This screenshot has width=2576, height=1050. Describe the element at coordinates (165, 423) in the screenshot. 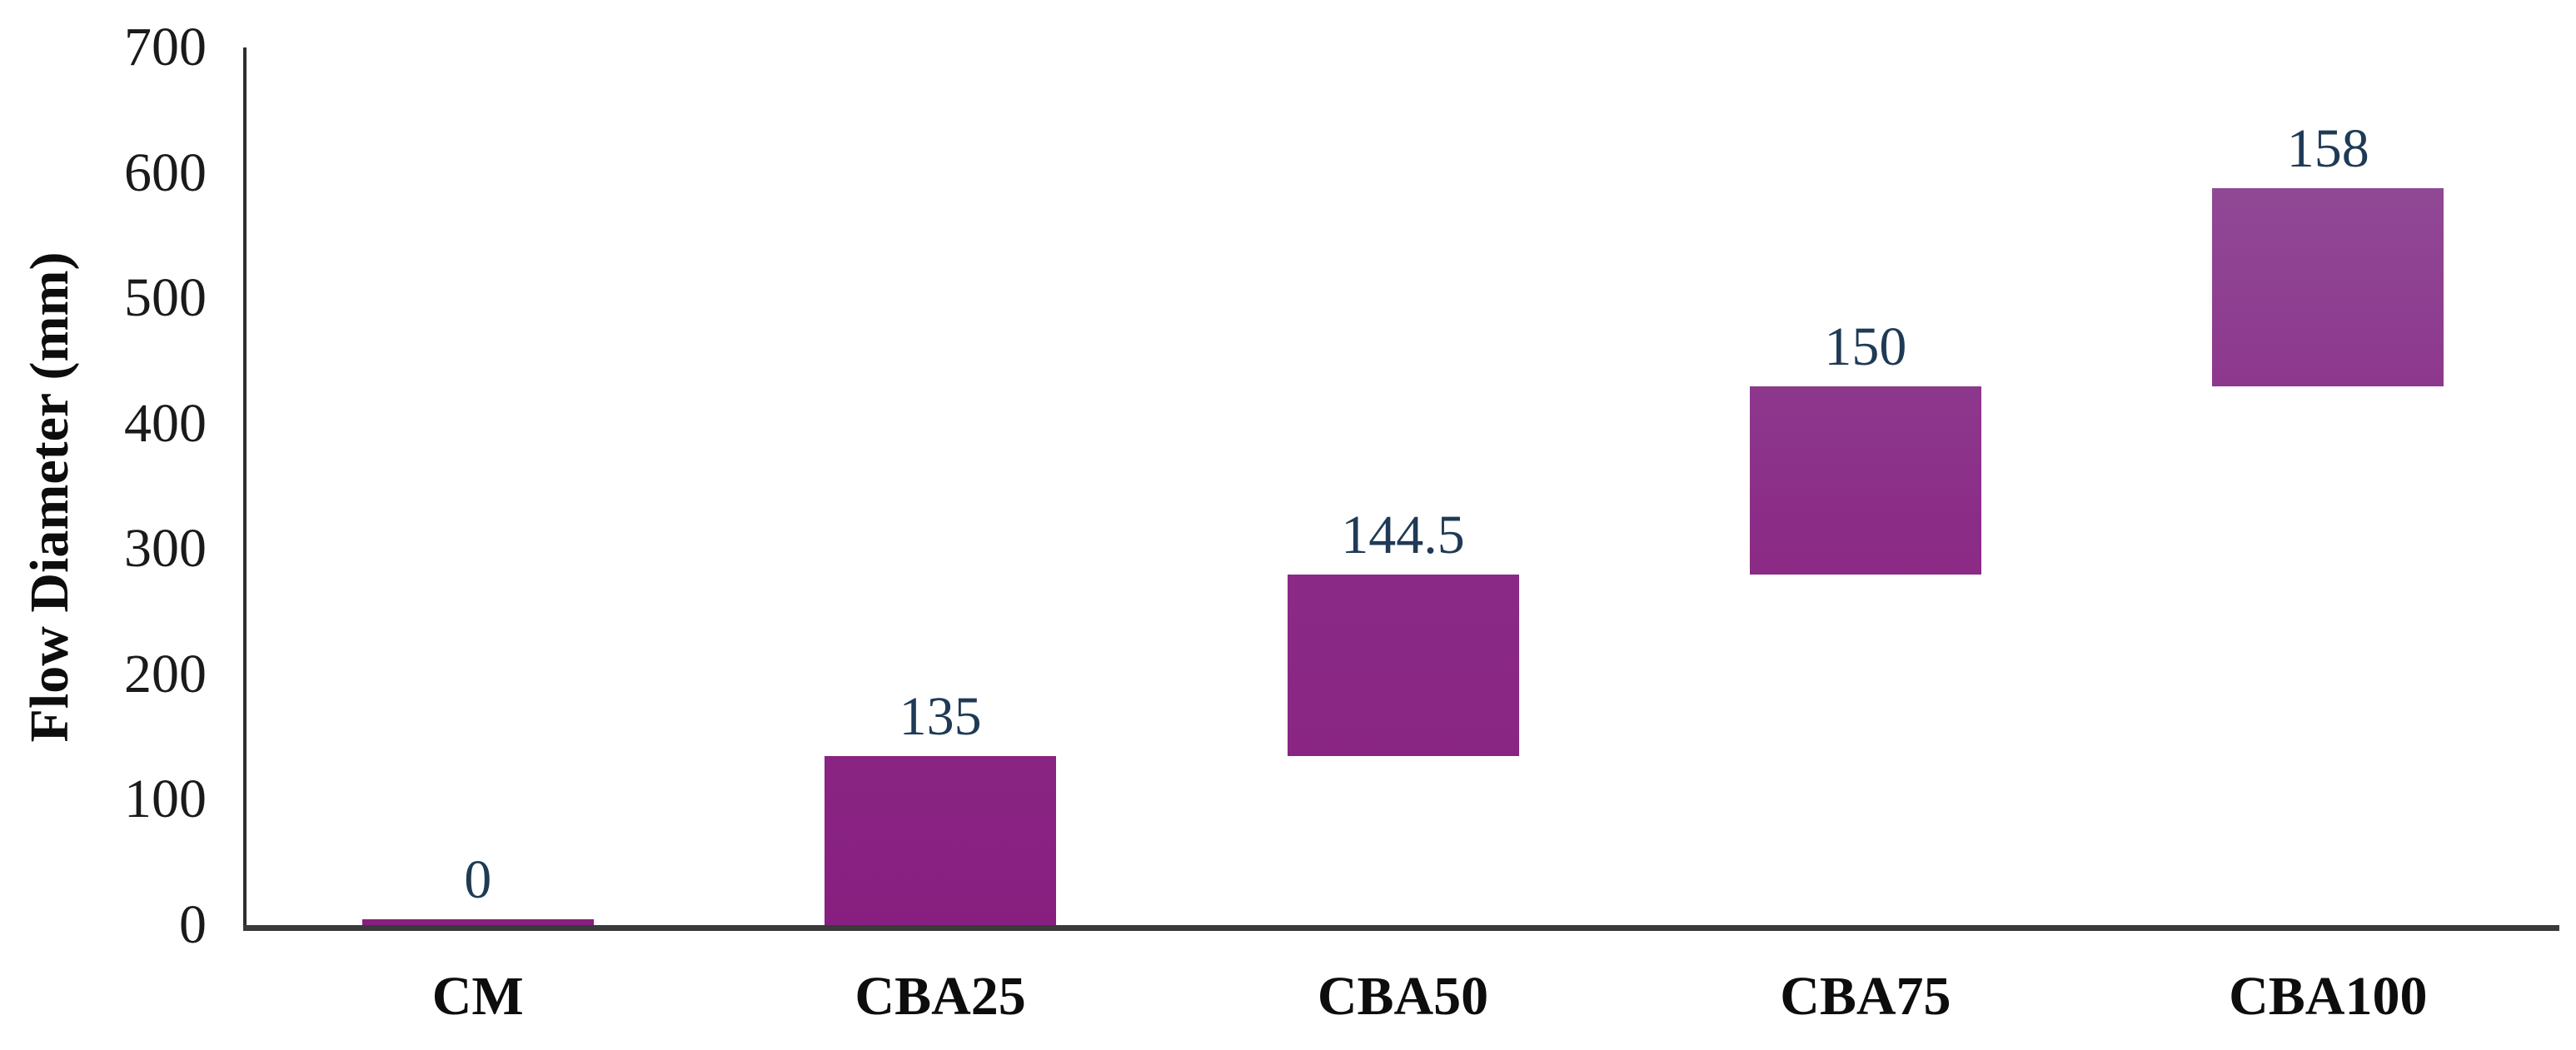

I see `y-axis-tick-label: 400` at that location.